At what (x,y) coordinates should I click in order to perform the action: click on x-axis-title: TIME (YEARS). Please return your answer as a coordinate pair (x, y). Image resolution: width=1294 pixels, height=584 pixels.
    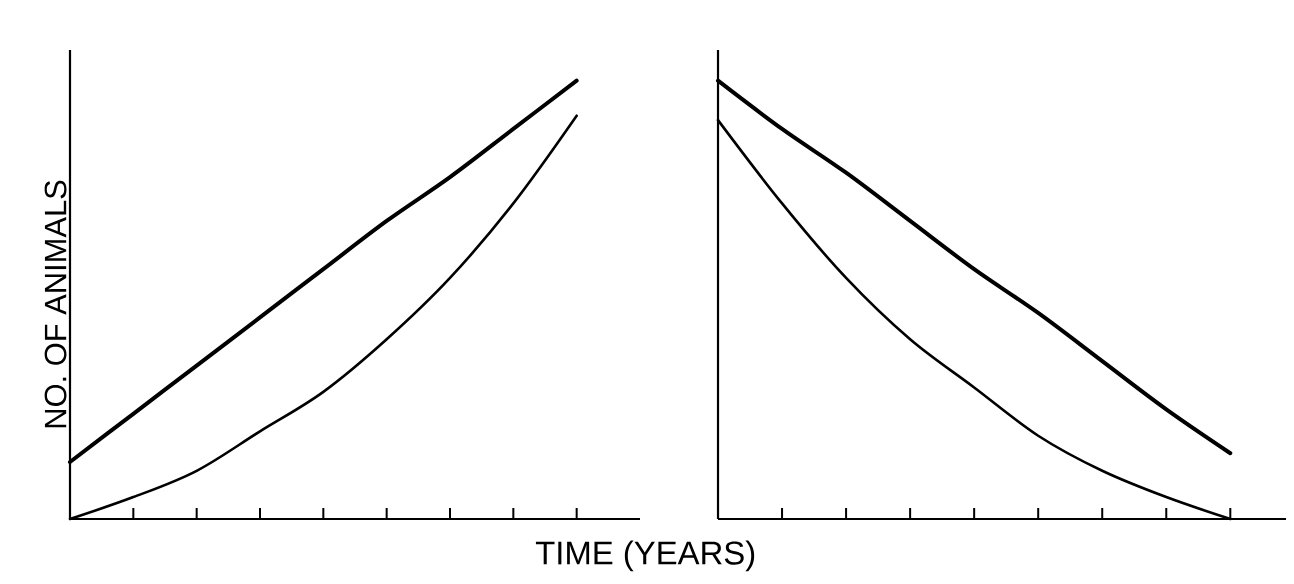
    Looking at the image, I should click on (645, 556).